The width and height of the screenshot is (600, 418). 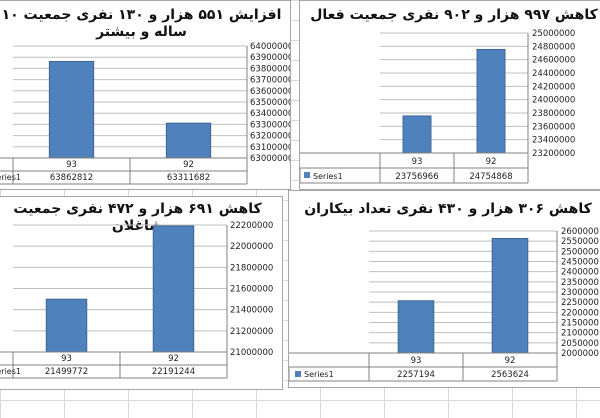 What do you see at coordinates (251, 268) in the screenshot?
I see `y-tick-label: 21800000` at bounding box center [251, 268].